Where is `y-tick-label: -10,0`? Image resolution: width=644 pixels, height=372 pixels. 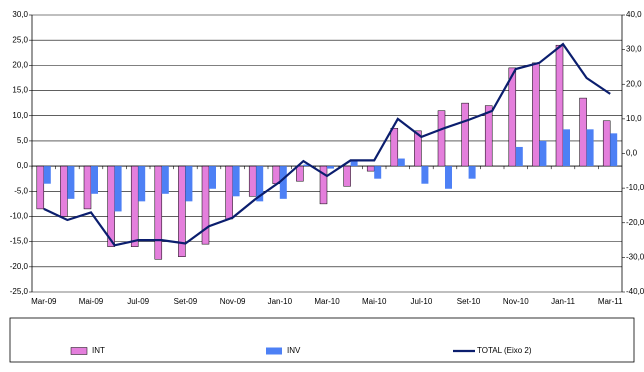
y-tick-label: -10,0 is located at coordinates (19, 216).